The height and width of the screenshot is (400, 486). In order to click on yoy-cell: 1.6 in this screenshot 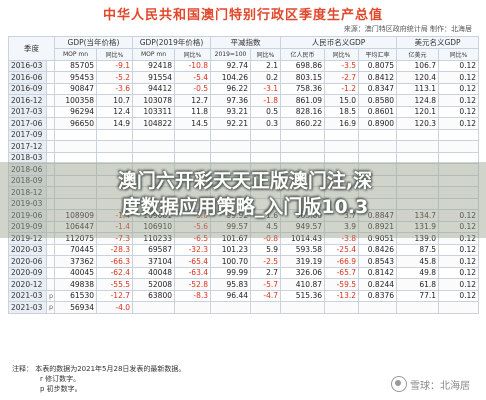, I will do `click(265, 215)`.